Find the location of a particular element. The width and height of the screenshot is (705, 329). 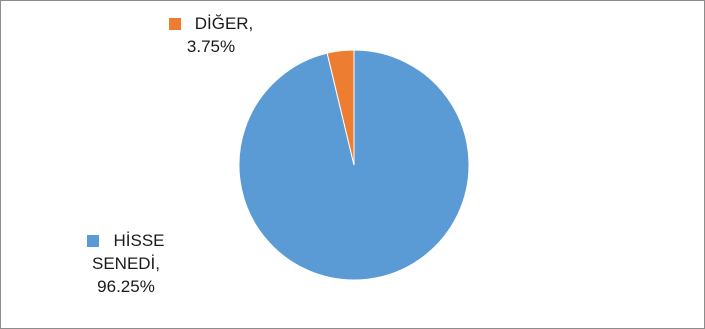

data-label-hisse-senedi: HİSSE SENEDİ, 96.25% is located at coordinates (126, 263).